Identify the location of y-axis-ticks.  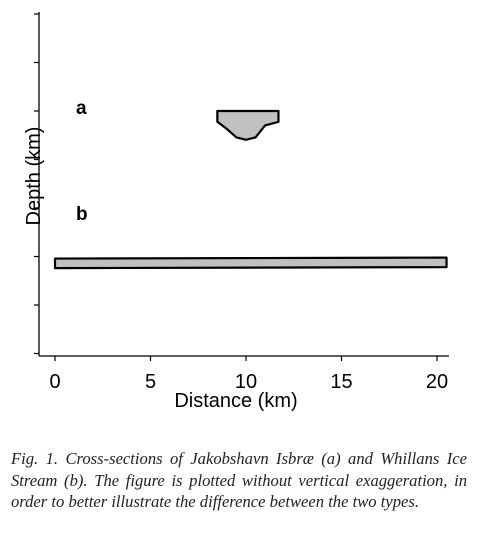
(36, 184).